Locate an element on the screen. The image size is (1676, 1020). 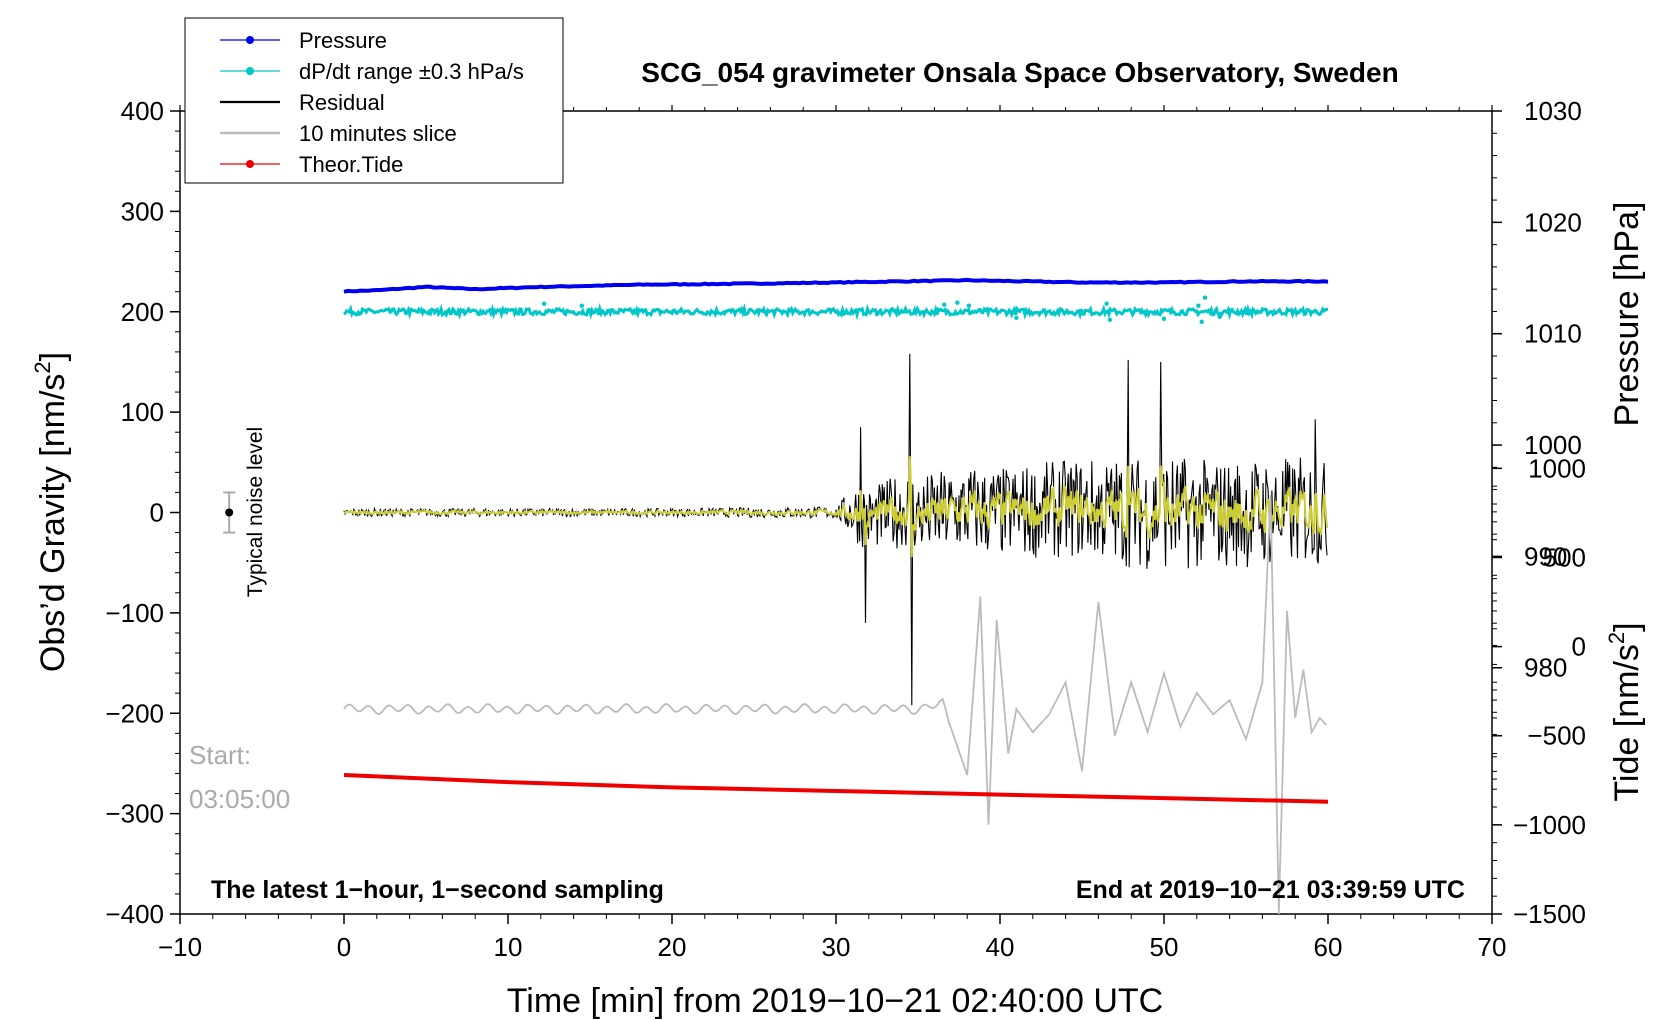
tide-axis-label: Tide [nm/s2] is located at coordinates (1625, 711).